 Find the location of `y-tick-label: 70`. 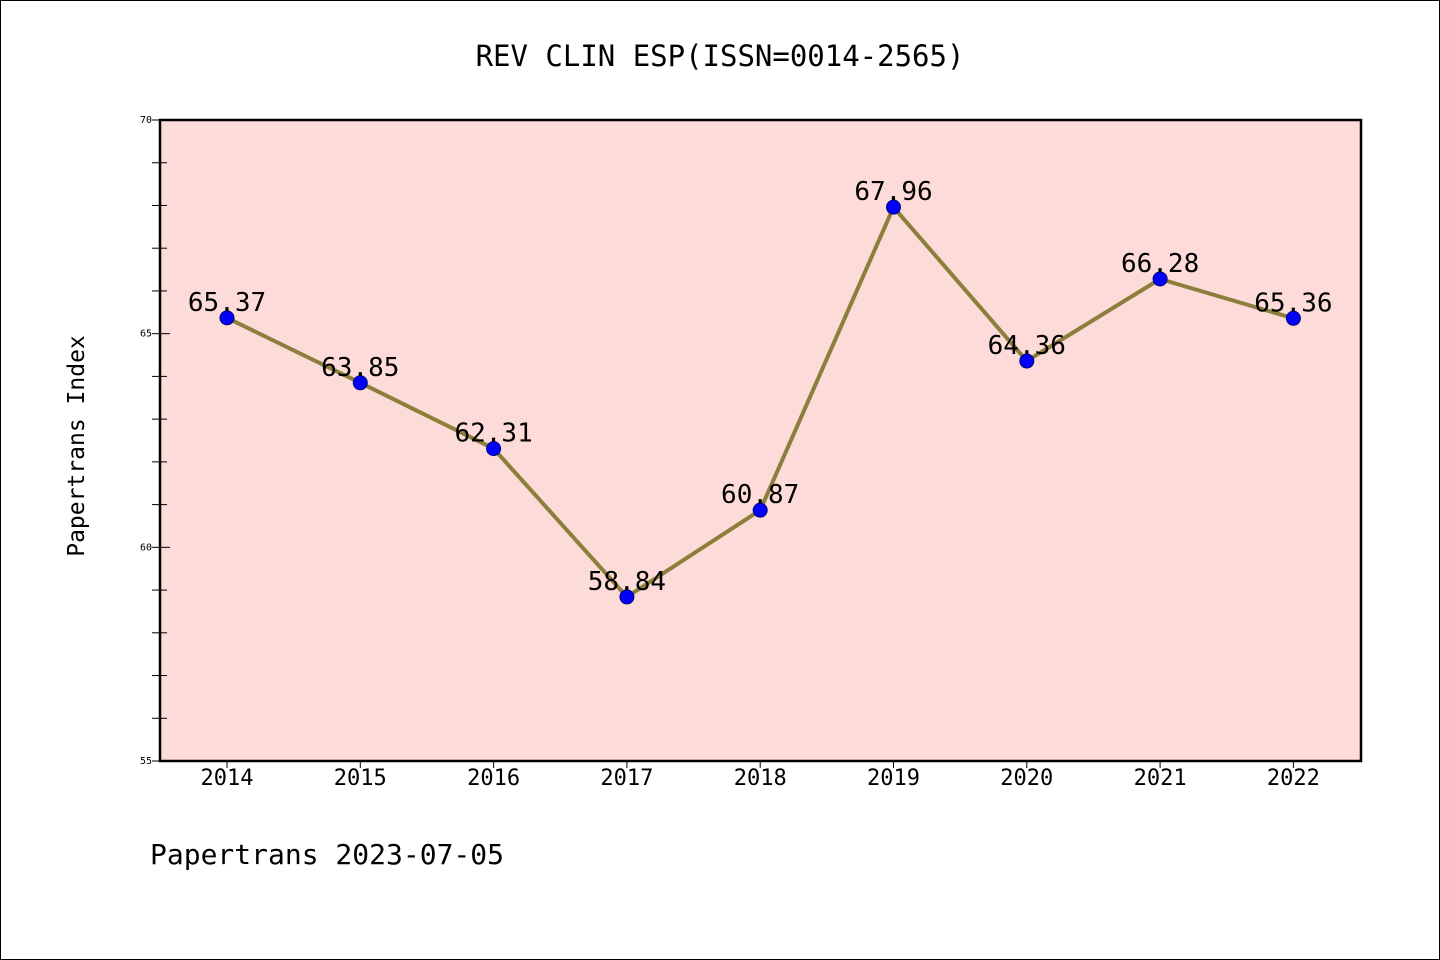

y-tick-label: 70 is located at coordinates (146, 120).